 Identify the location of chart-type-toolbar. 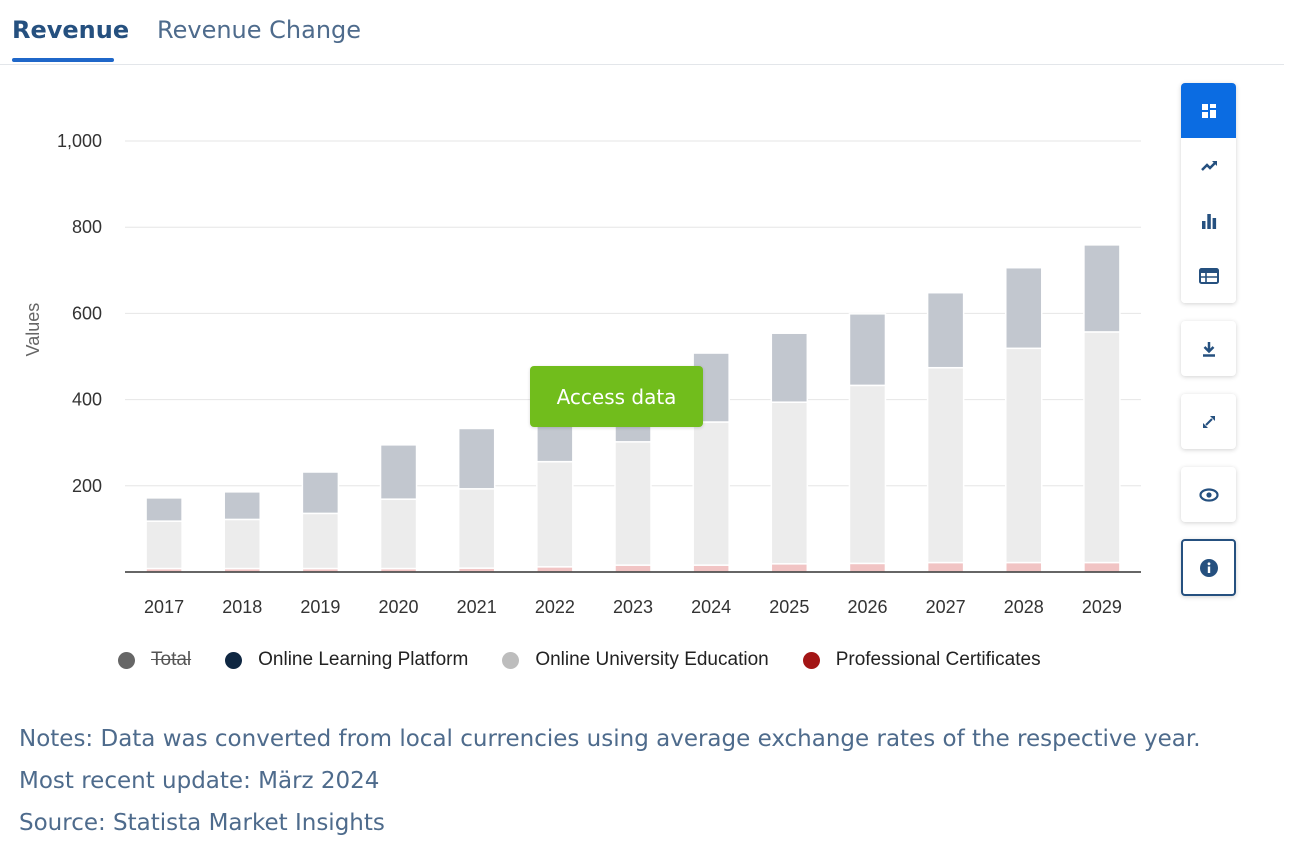
(1208, 193).